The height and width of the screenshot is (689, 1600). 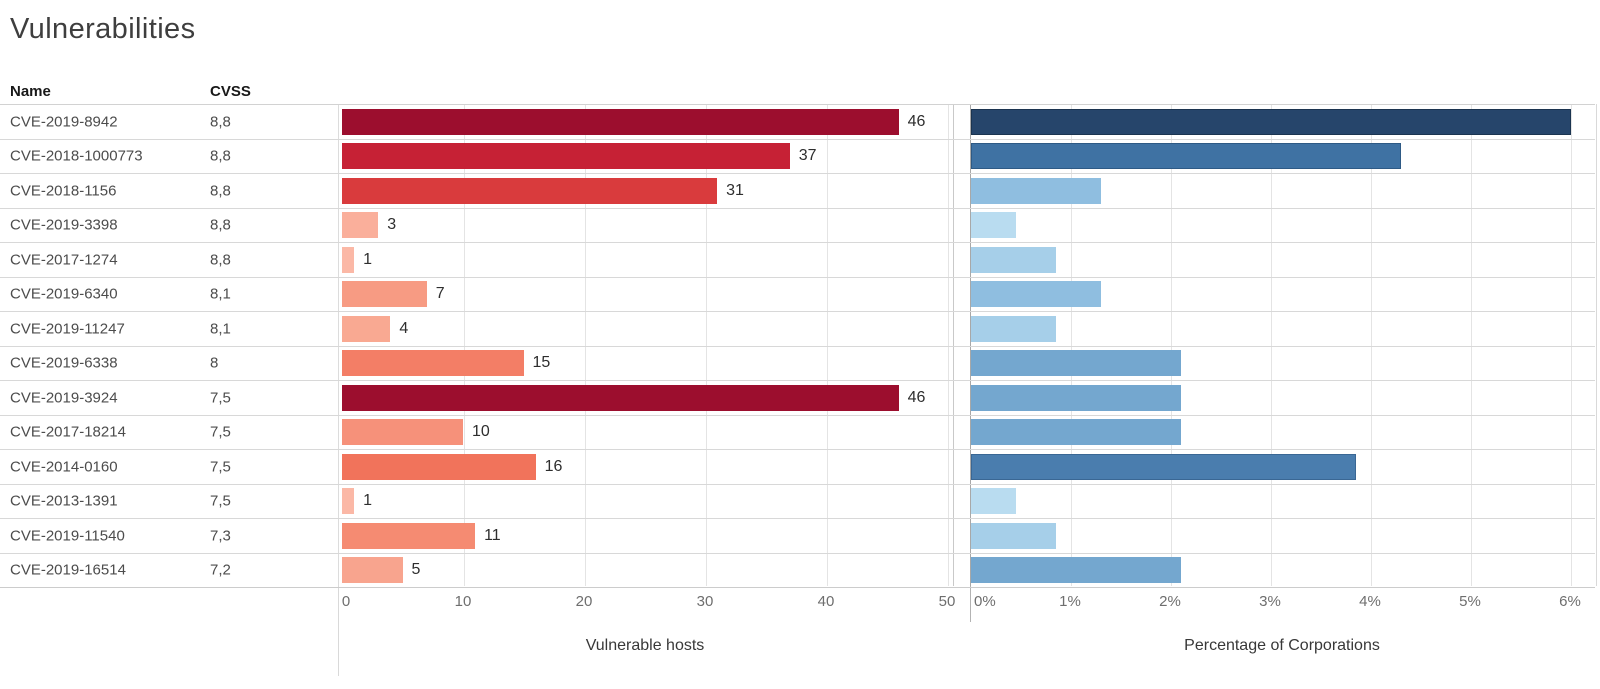 What do you see at coordinates (797, 433) in the screenshot?
I see `table-row: CVE-2017-18214 7,5 10` at bounding box center [797, 433].